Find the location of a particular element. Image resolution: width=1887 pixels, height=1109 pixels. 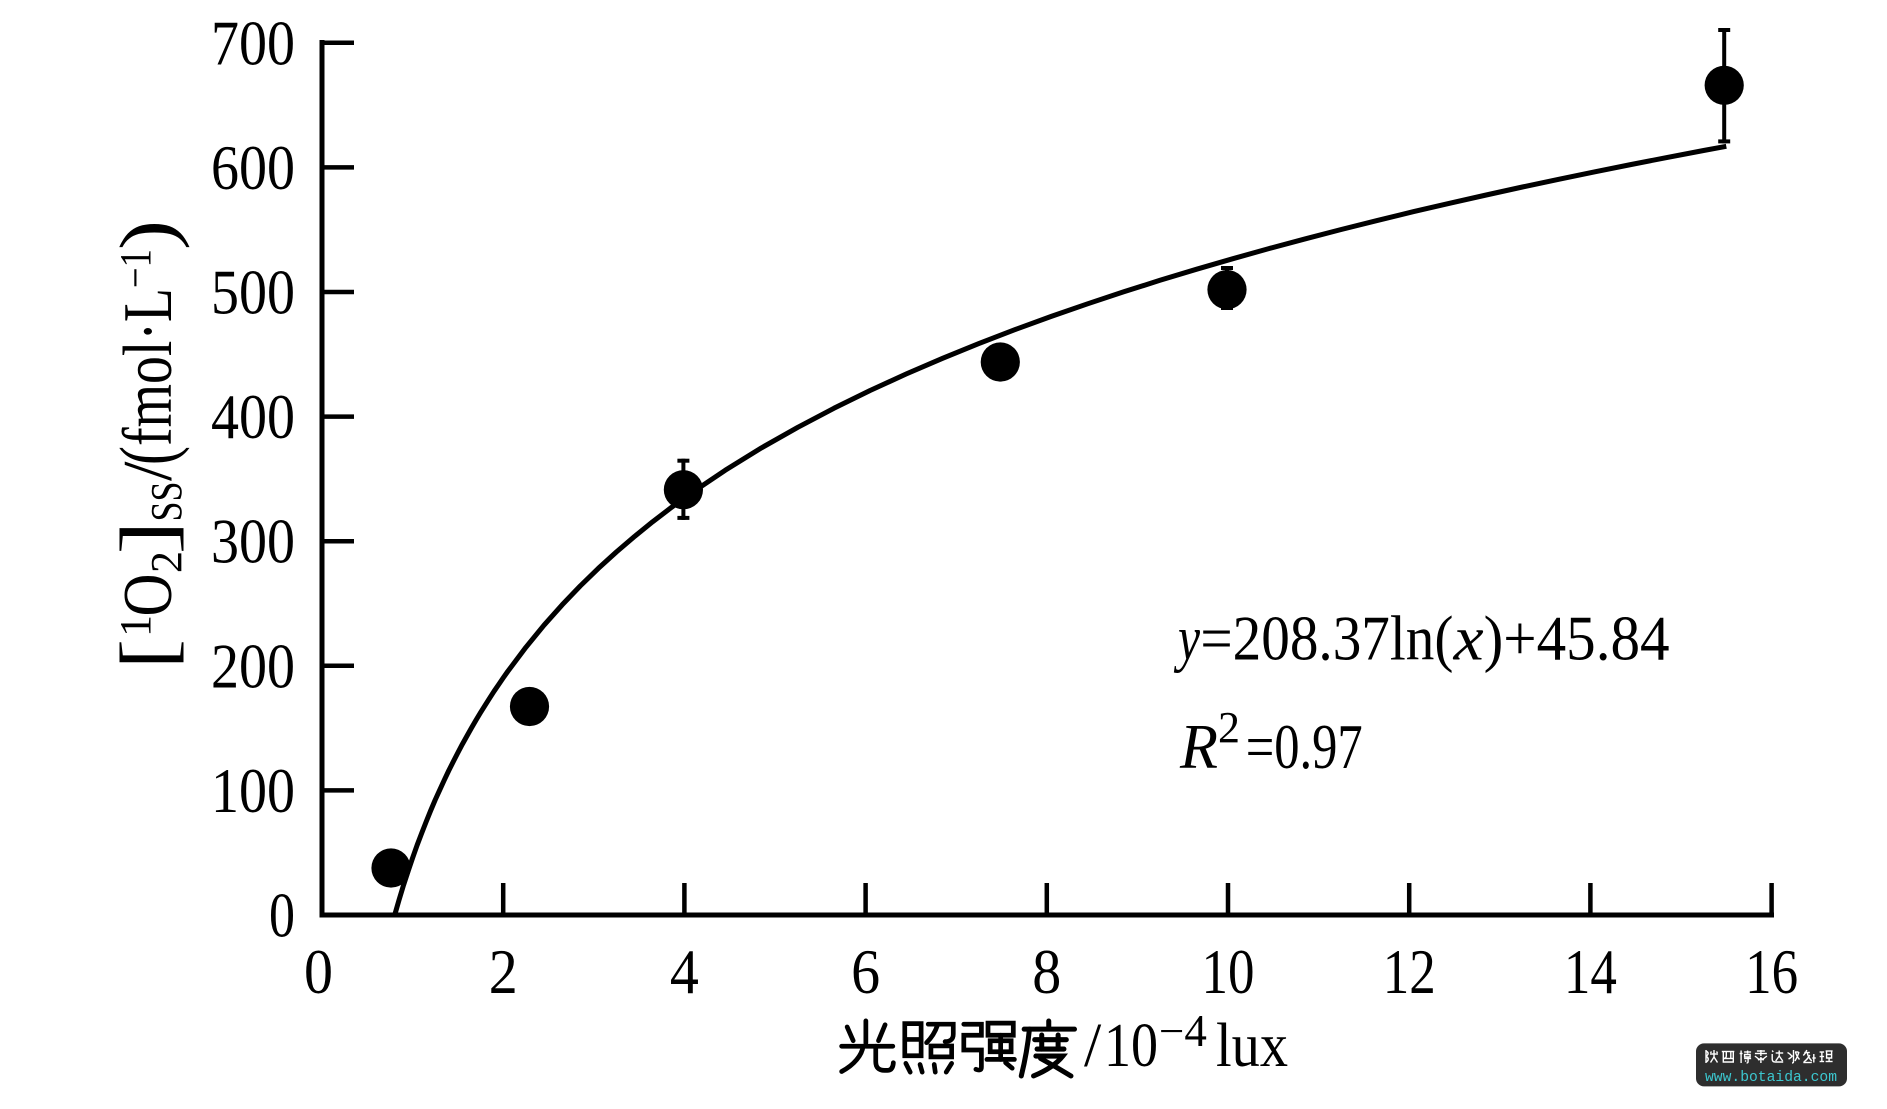

svg-text: 400 is located at coordinates (253, 417).